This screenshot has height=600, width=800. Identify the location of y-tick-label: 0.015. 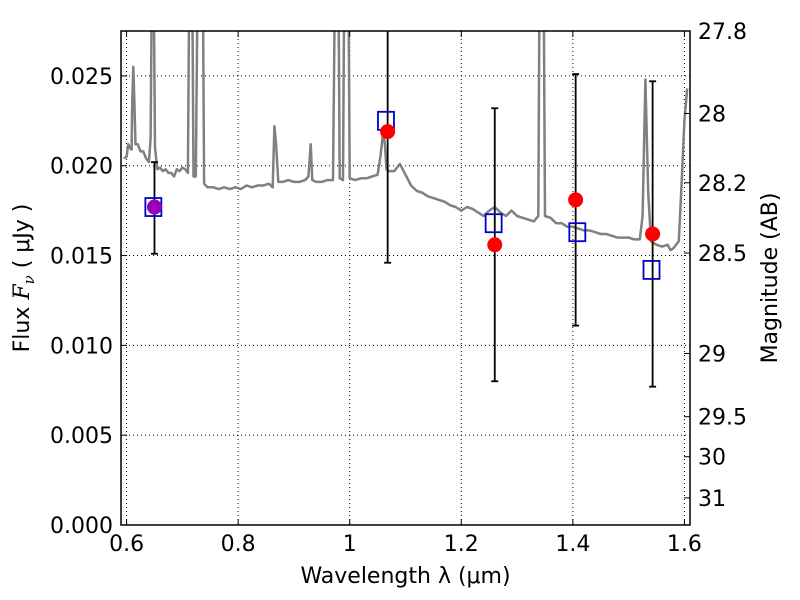
(81, 257).